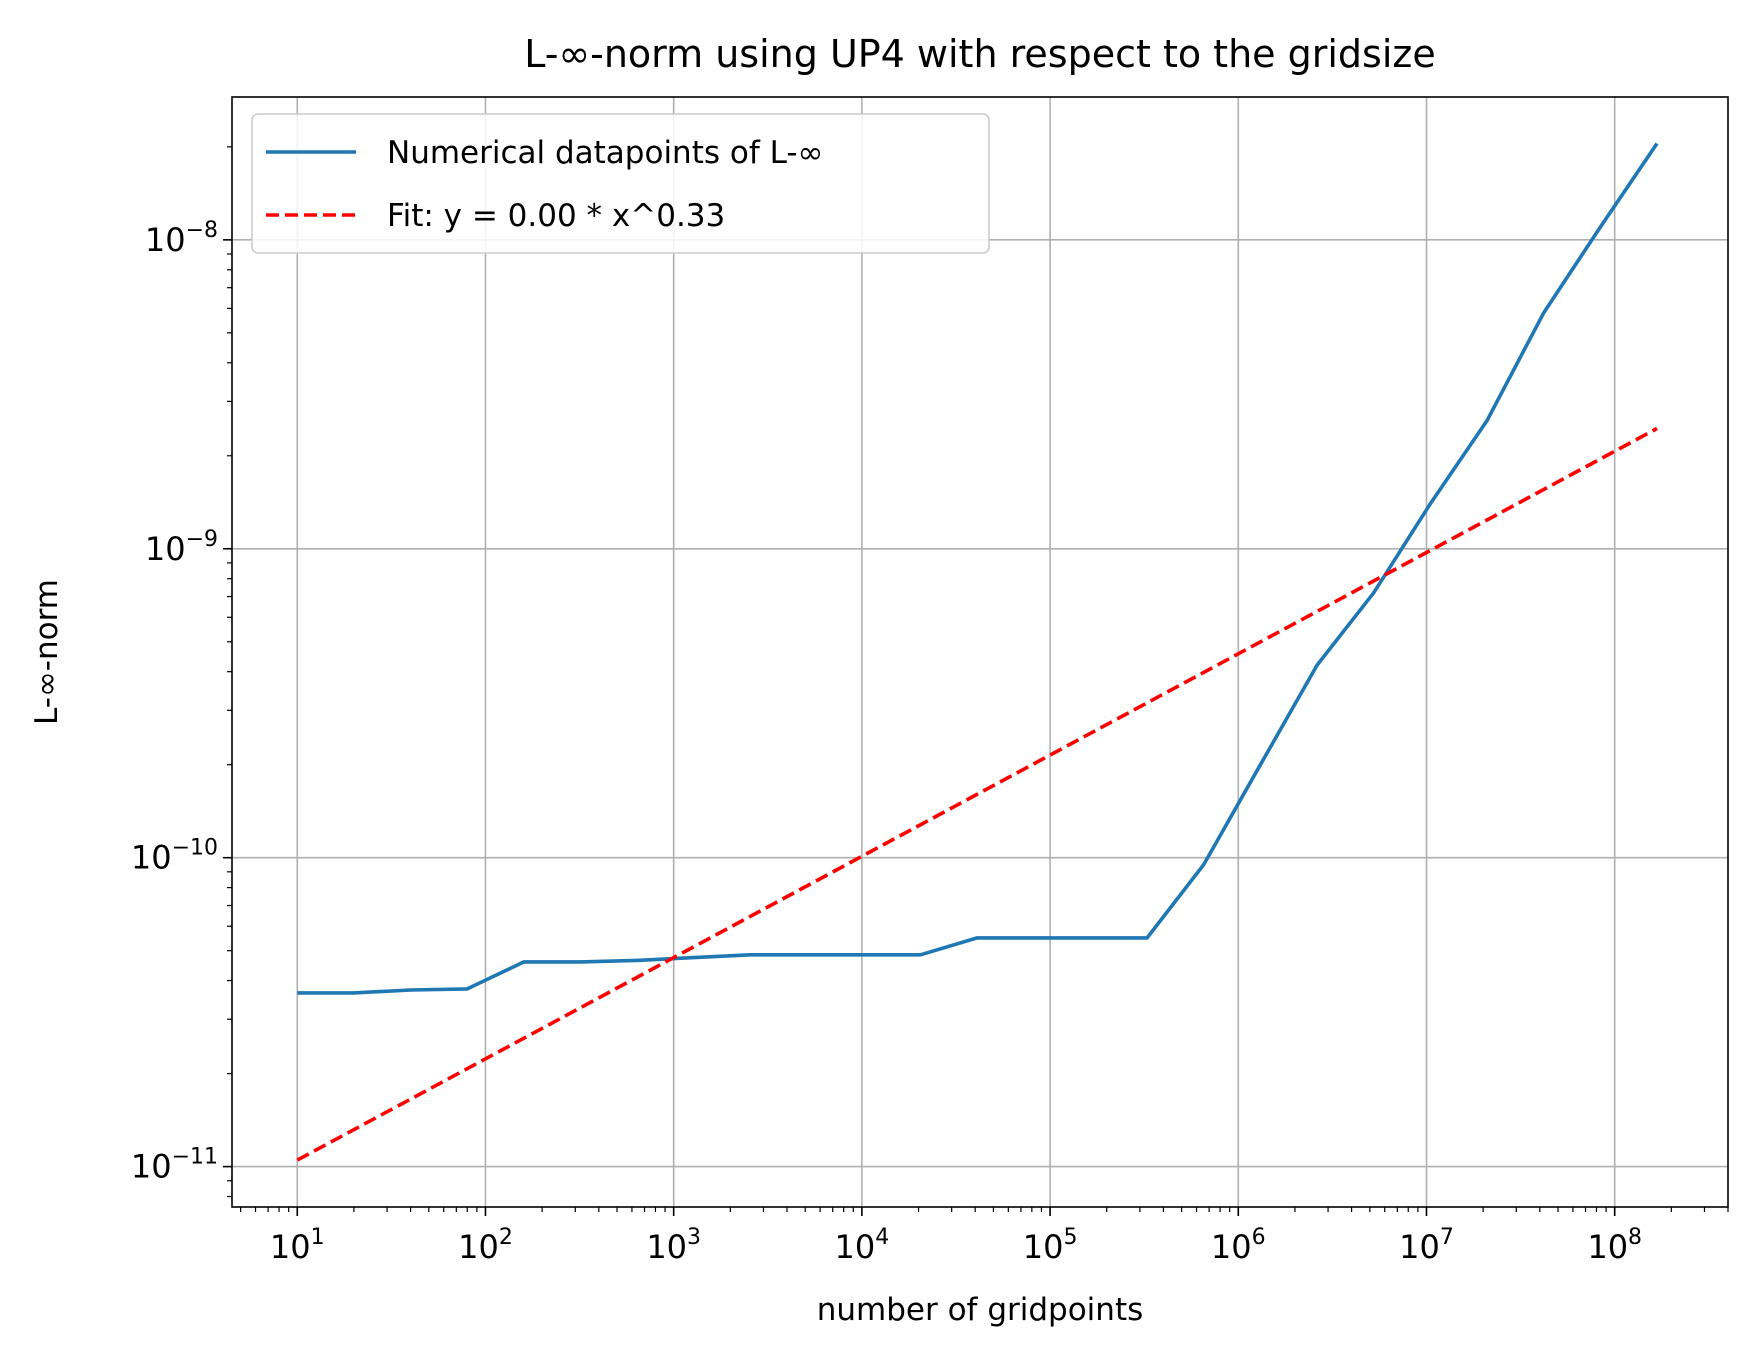 This screenshot has height=1360, width=1748. I want to click on y-tick-exponent: −11, so click(195, 1157).